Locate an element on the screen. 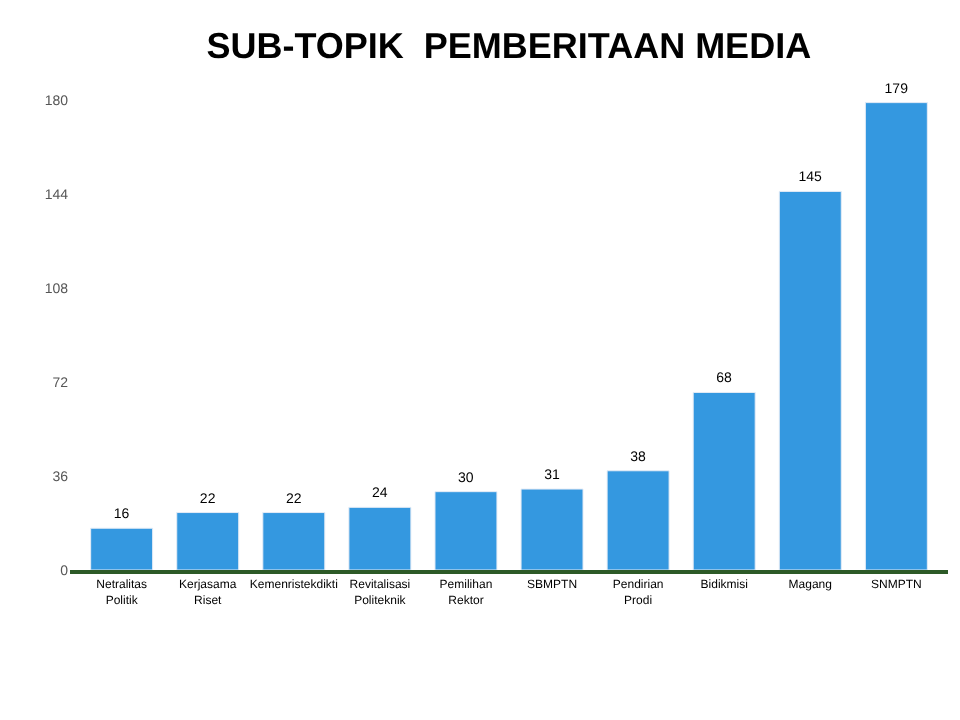 The width and height of the screenshot is (960, 720). chart-title: SUB-TOPIK PEMBERITAAN MEDIA is located at coordinates (509, 45).